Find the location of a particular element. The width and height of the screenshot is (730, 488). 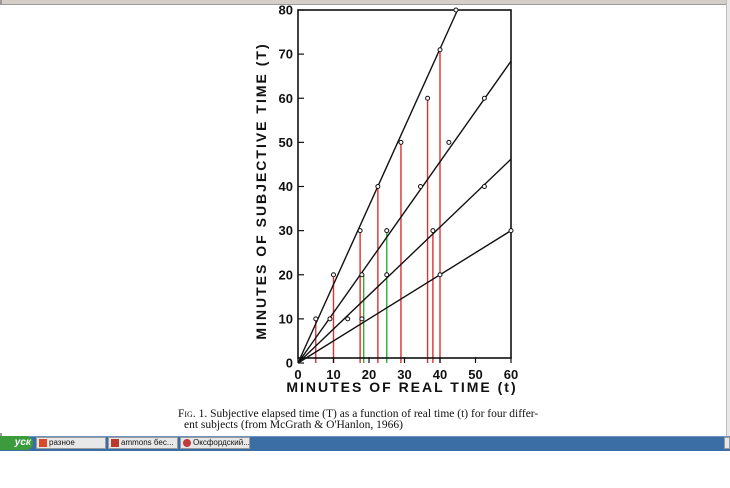

browser-icon is located at coordinates (187, 442).